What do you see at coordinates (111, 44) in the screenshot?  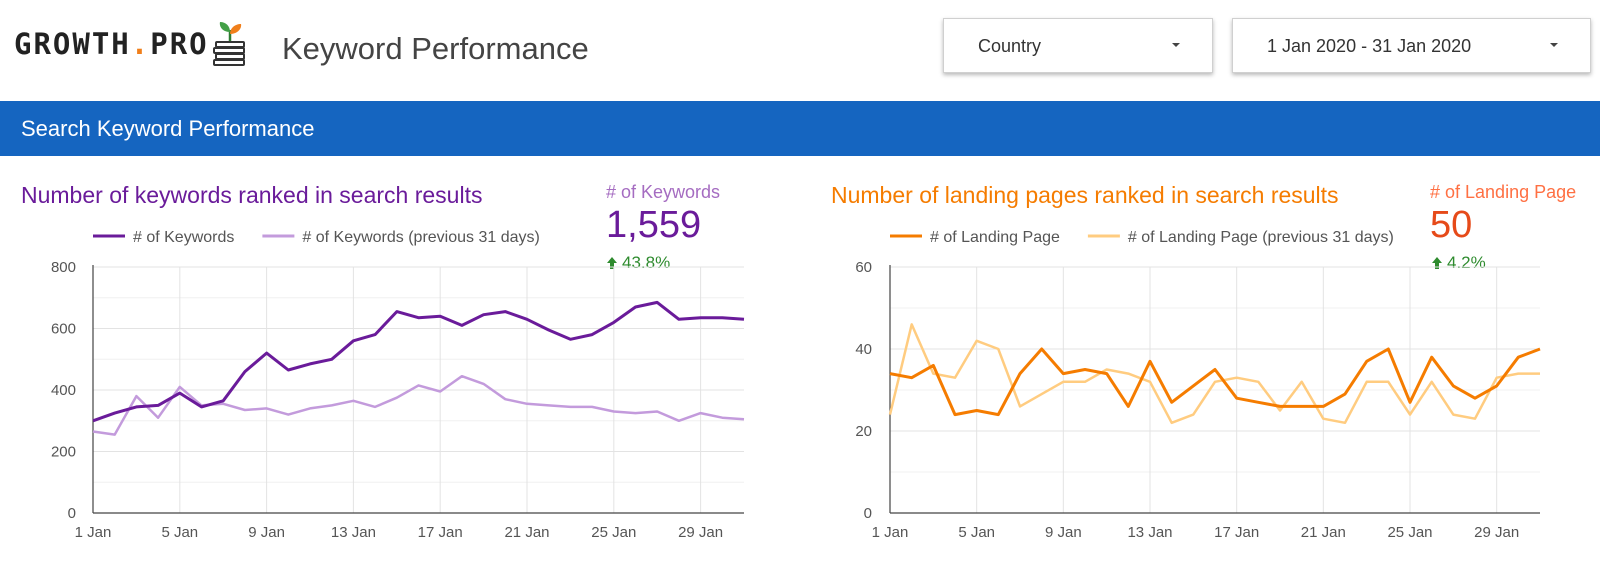 I see `brand-logo: GROWTH.PRO` at bounding box center [111, 44].